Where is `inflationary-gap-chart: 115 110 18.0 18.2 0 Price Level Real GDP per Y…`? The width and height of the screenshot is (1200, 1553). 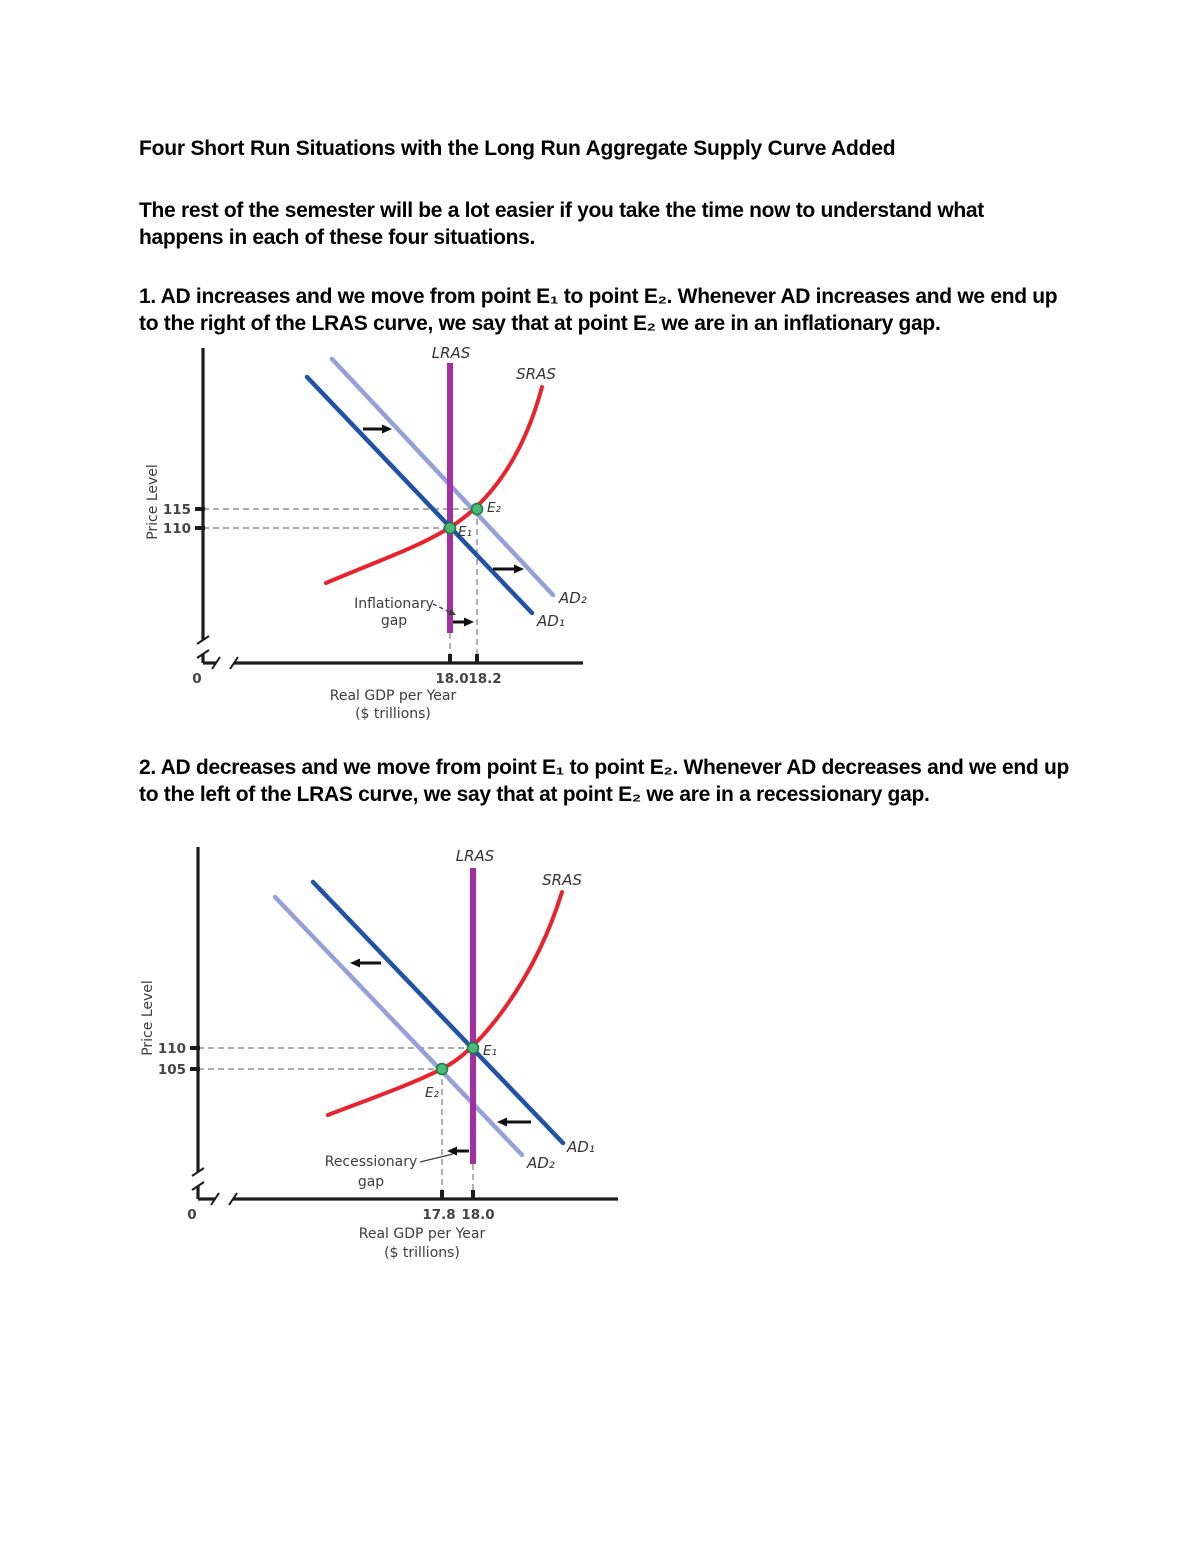 inflationary-gap-chart: 115 110 18.0 18.2 0 Price Level Real GDP per Y… is located at coordinates (366, 533).